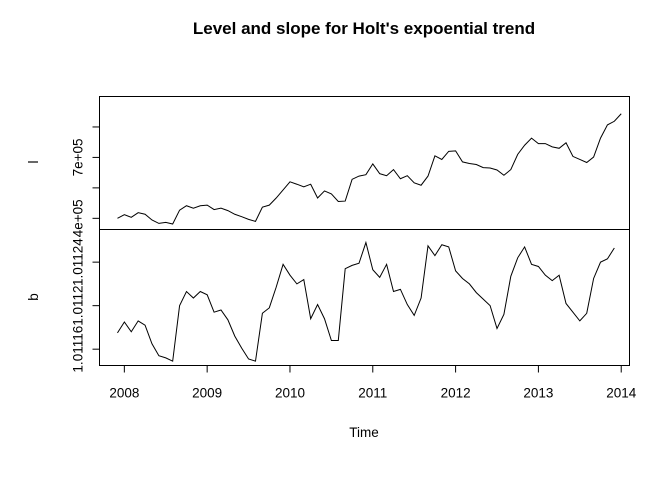  What do you see at coordinates (78, 218) in the screenshot?
I see `y-tick-label: 4e+05` at bounding box center [78, 218].